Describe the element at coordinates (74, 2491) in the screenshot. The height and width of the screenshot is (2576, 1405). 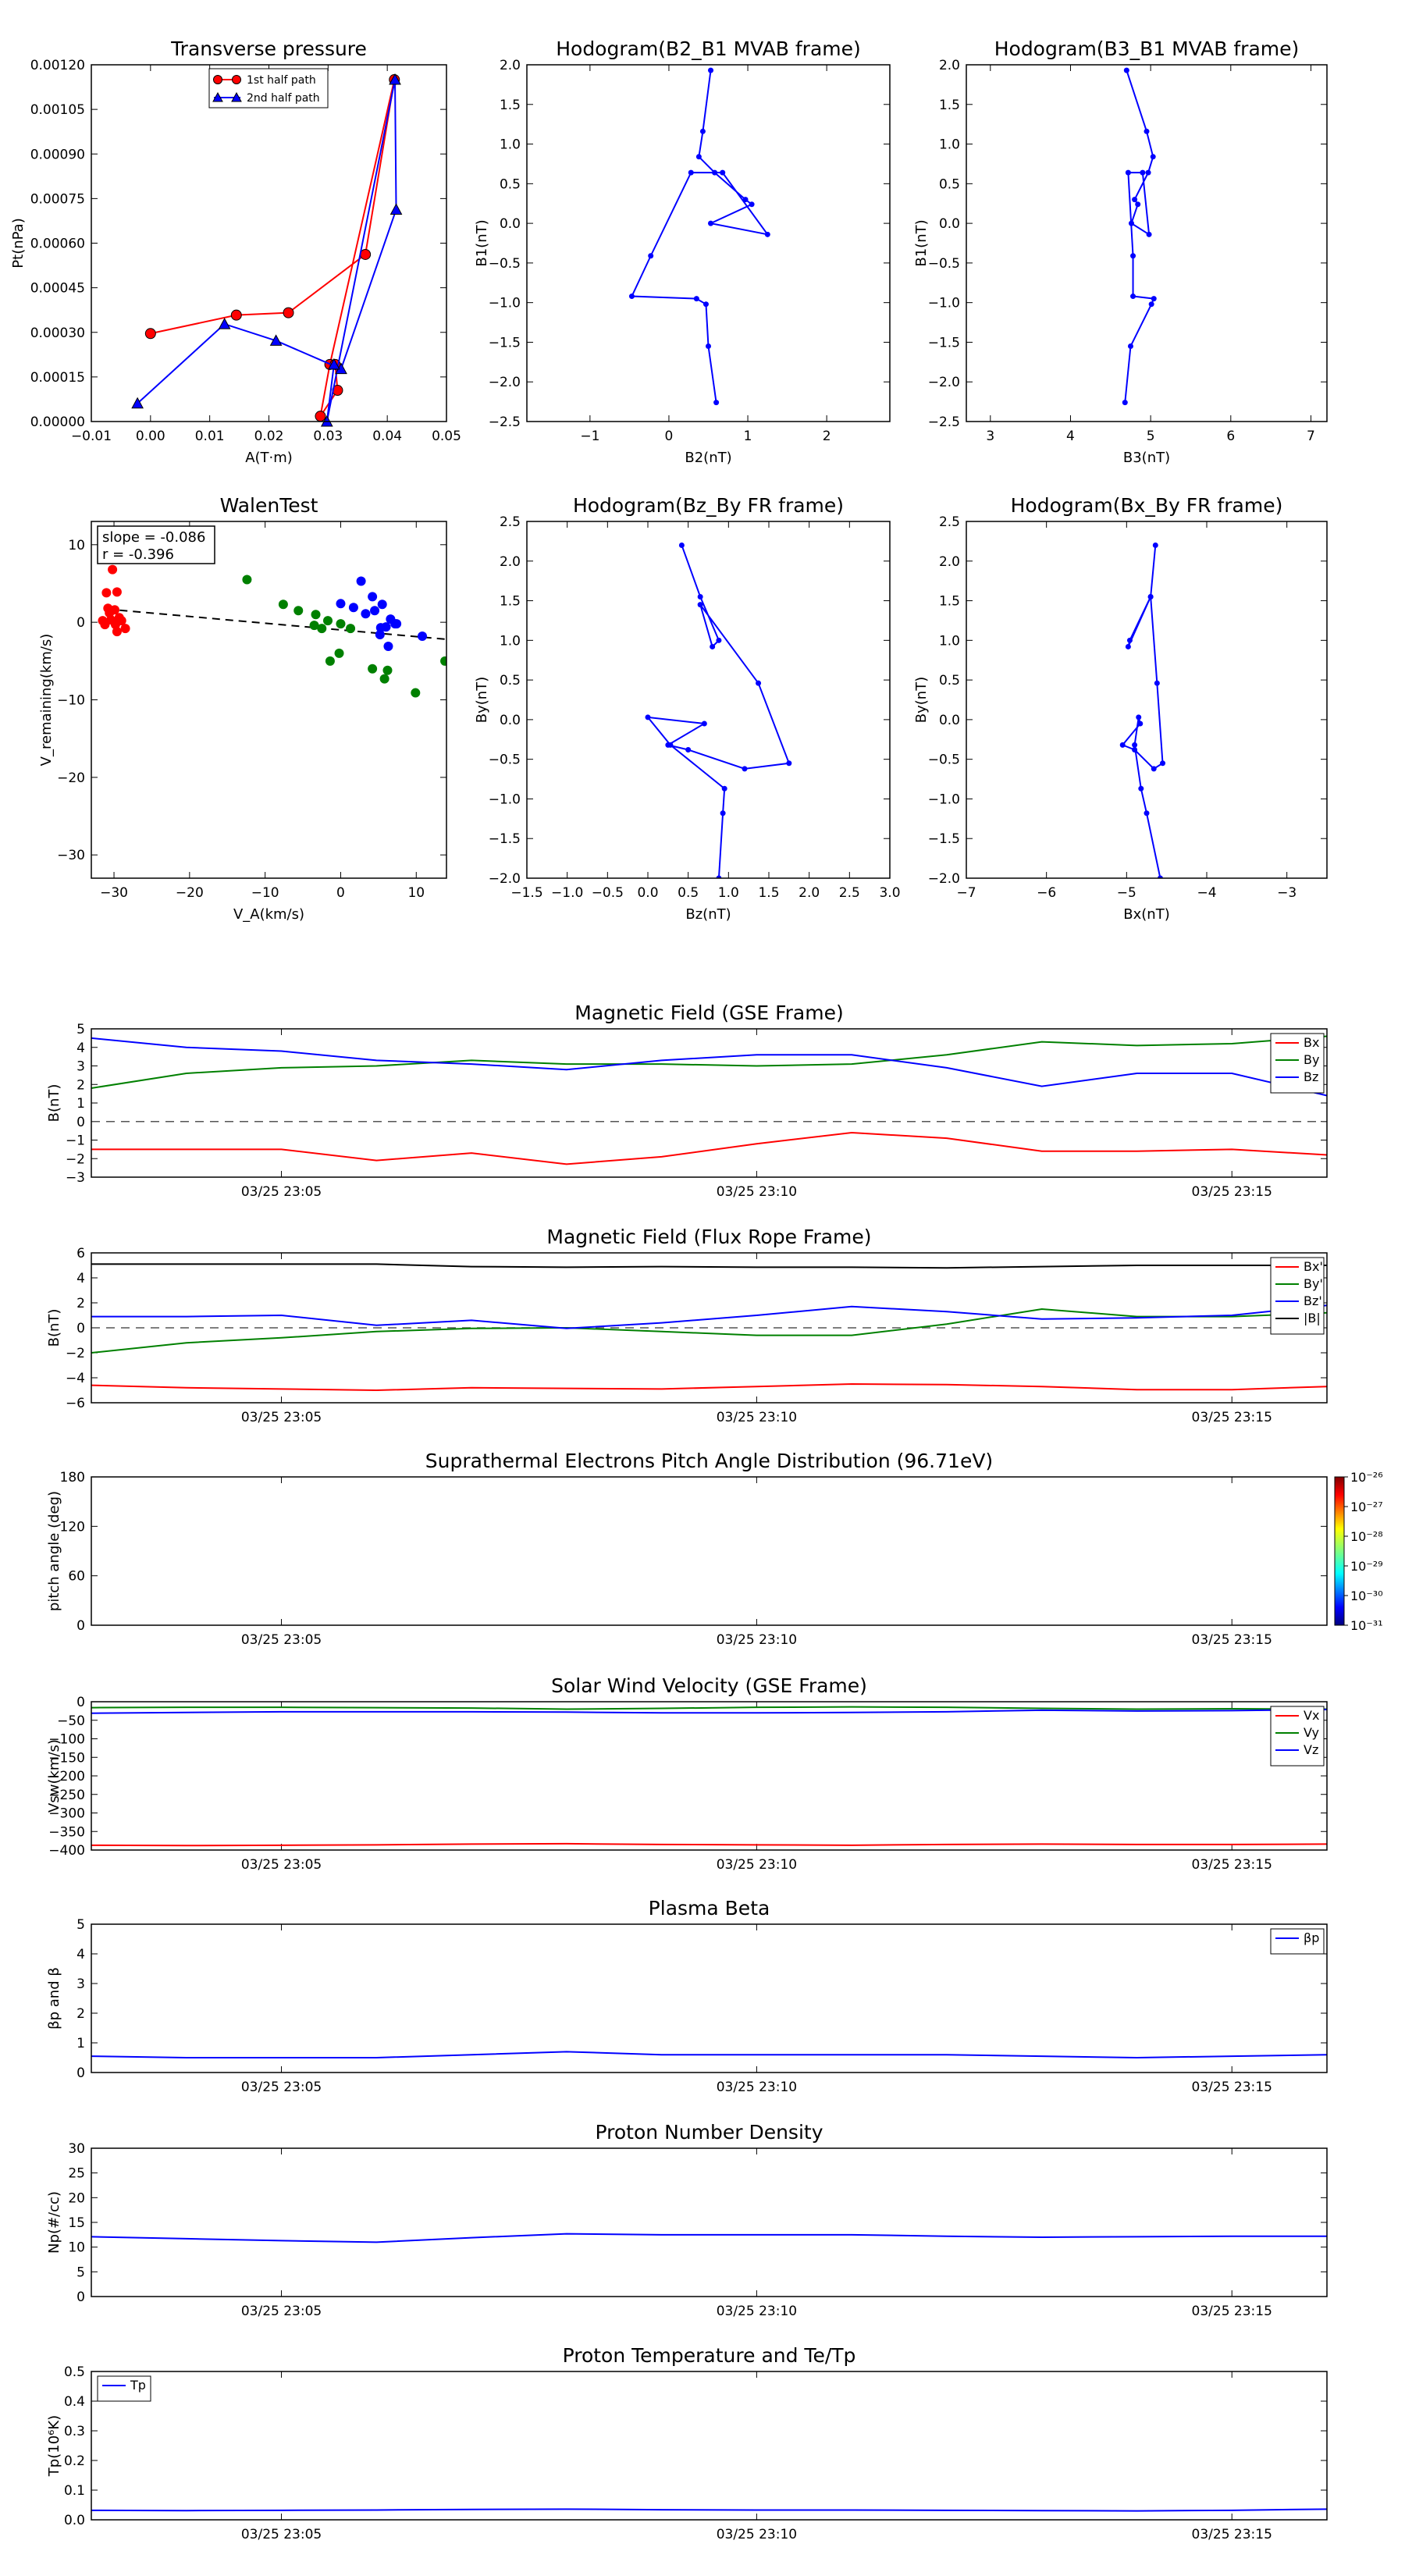
I see `tp2-ytick-label: 0.1` at that location.